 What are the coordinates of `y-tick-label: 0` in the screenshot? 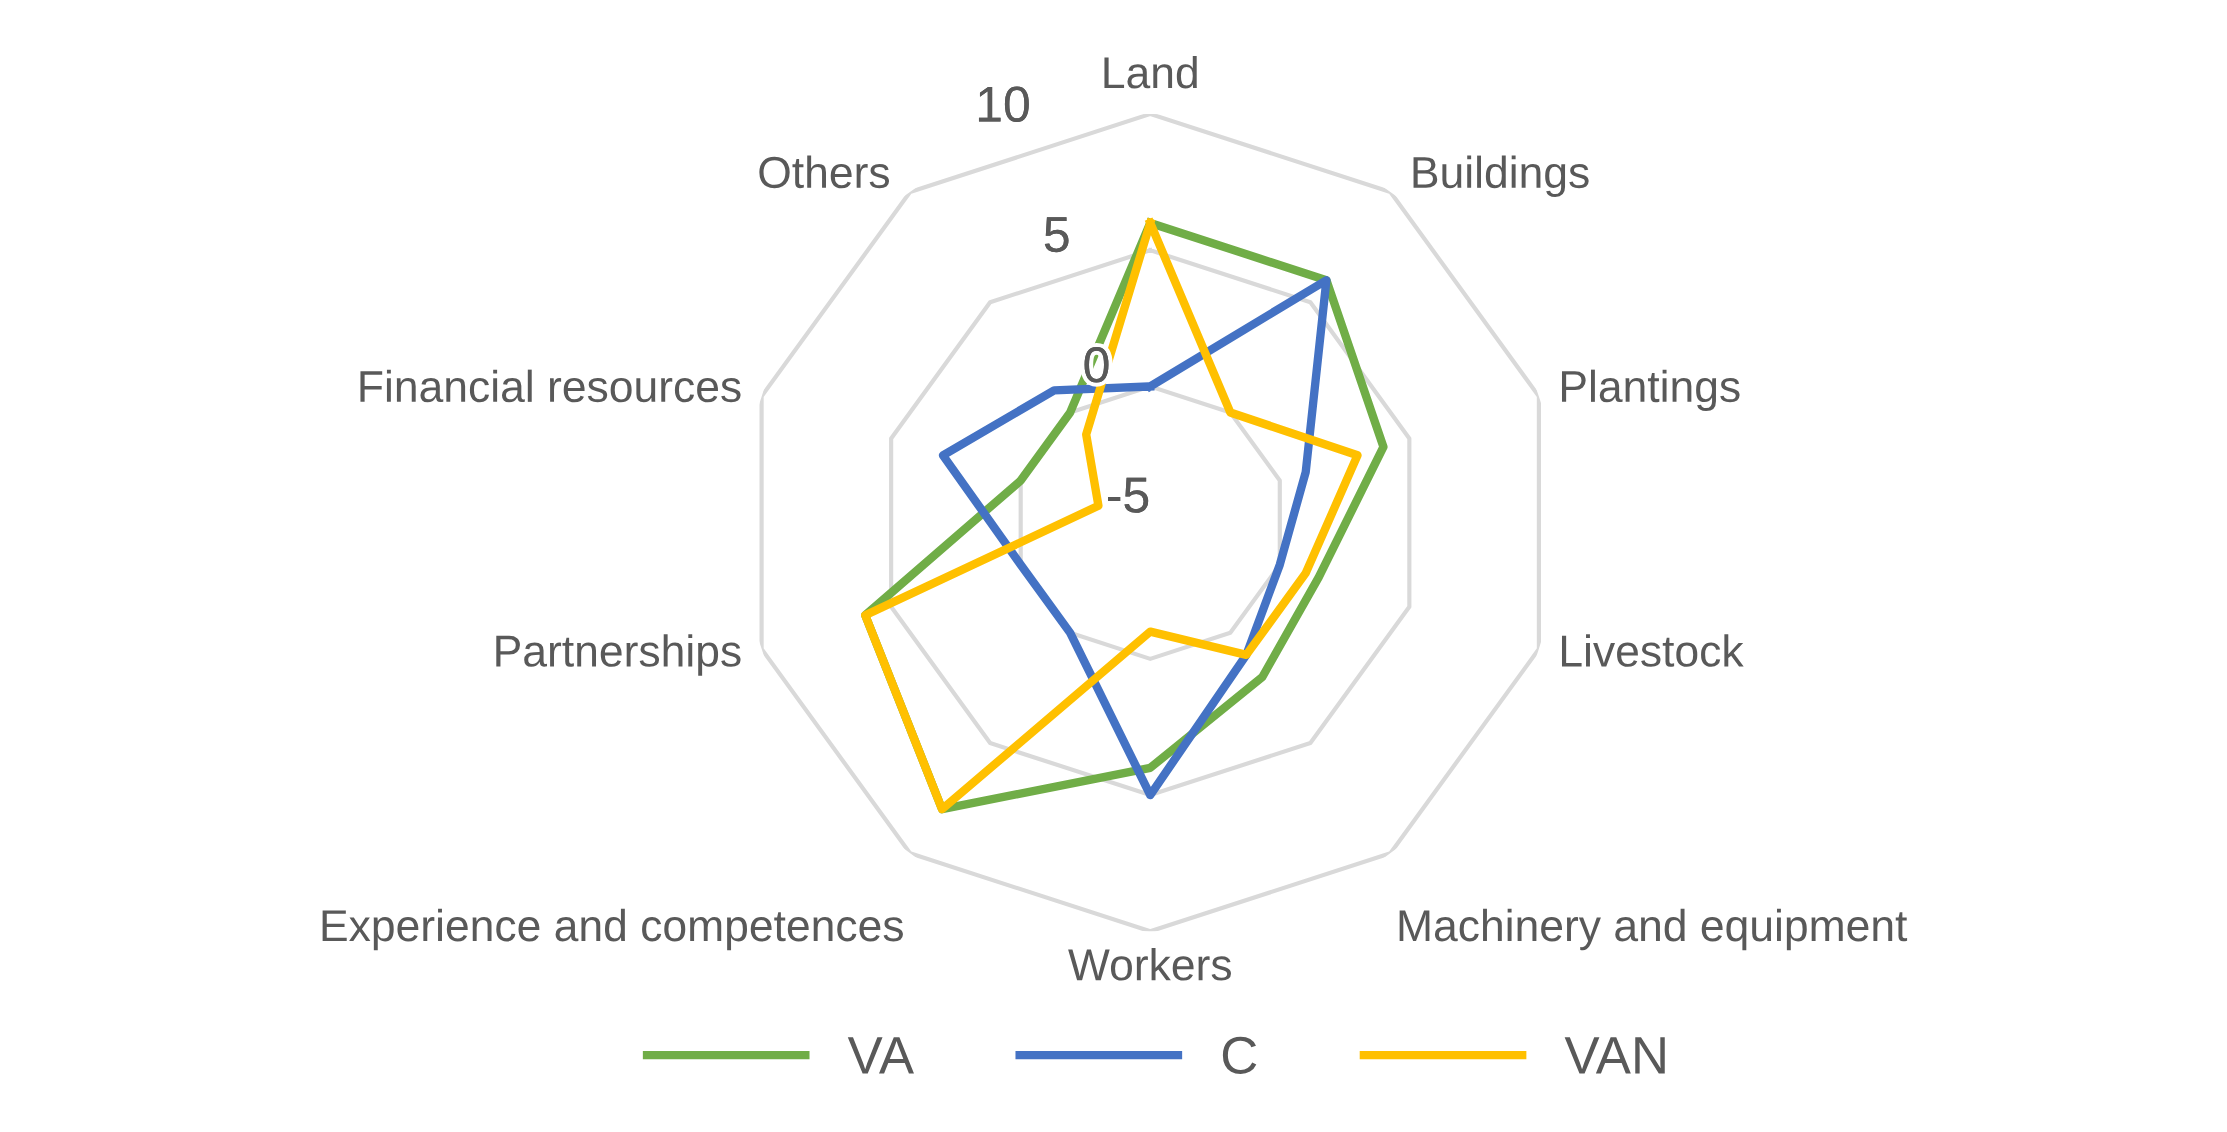 It's located at (1096, 365).